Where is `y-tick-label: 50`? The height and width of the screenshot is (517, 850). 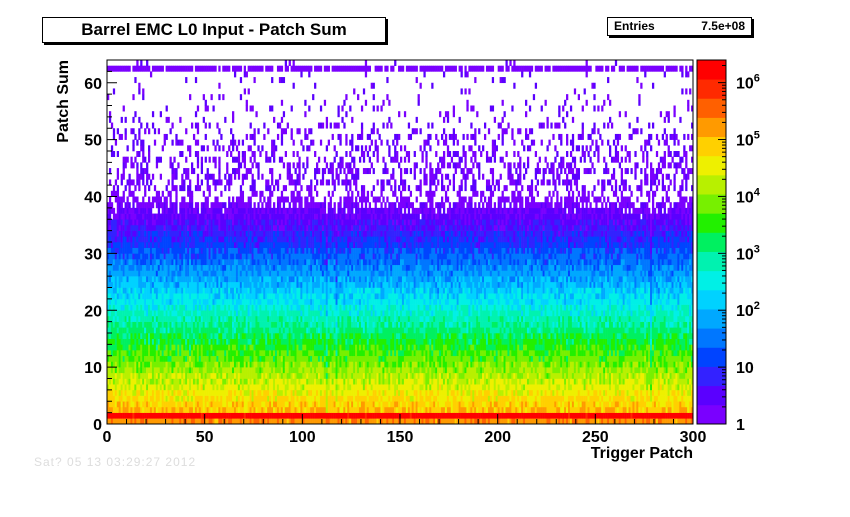
y-tick-label: 50 is located at coordinates (93, 141).